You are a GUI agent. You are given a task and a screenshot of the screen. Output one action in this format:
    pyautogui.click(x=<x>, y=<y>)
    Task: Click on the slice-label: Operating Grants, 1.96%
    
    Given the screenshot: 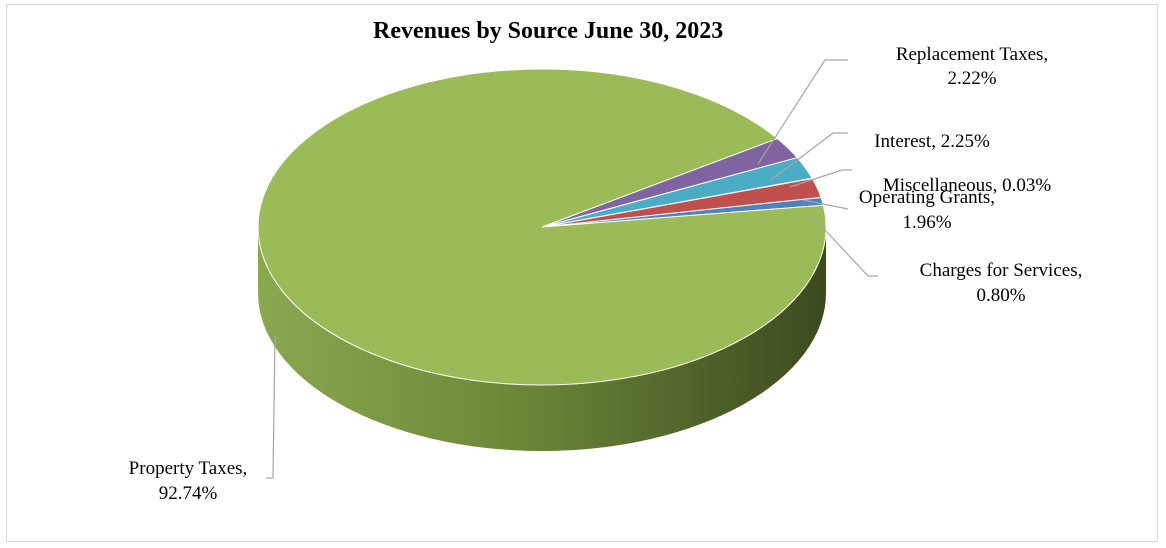 What is the action you would take?
    pyautogui.click(x=927, y=210)
    